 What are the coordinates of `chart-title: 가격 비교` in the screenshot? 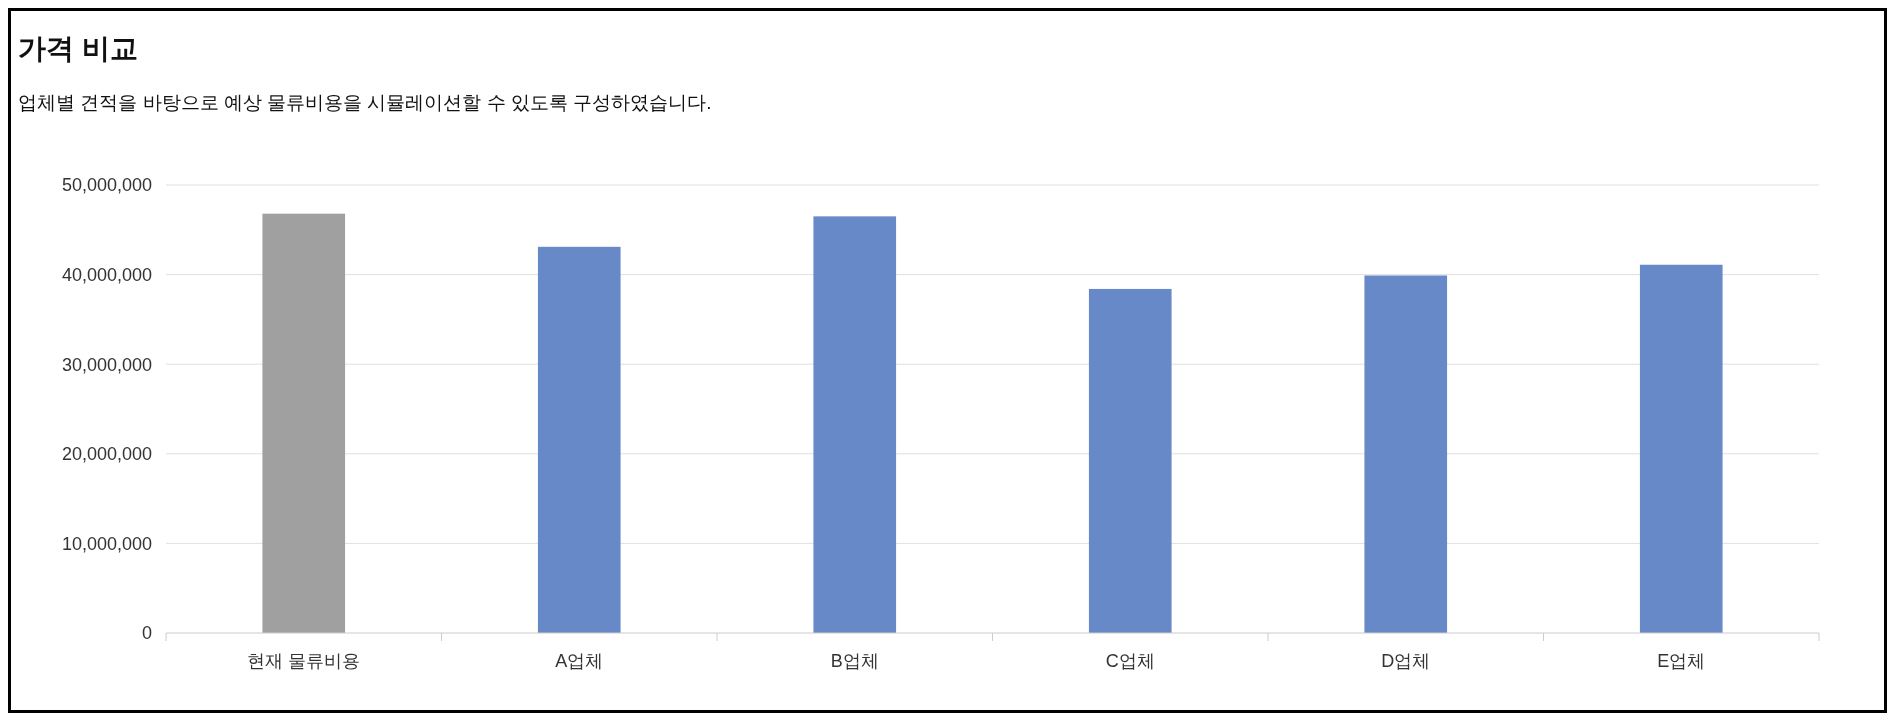 It's located at (78, 48).